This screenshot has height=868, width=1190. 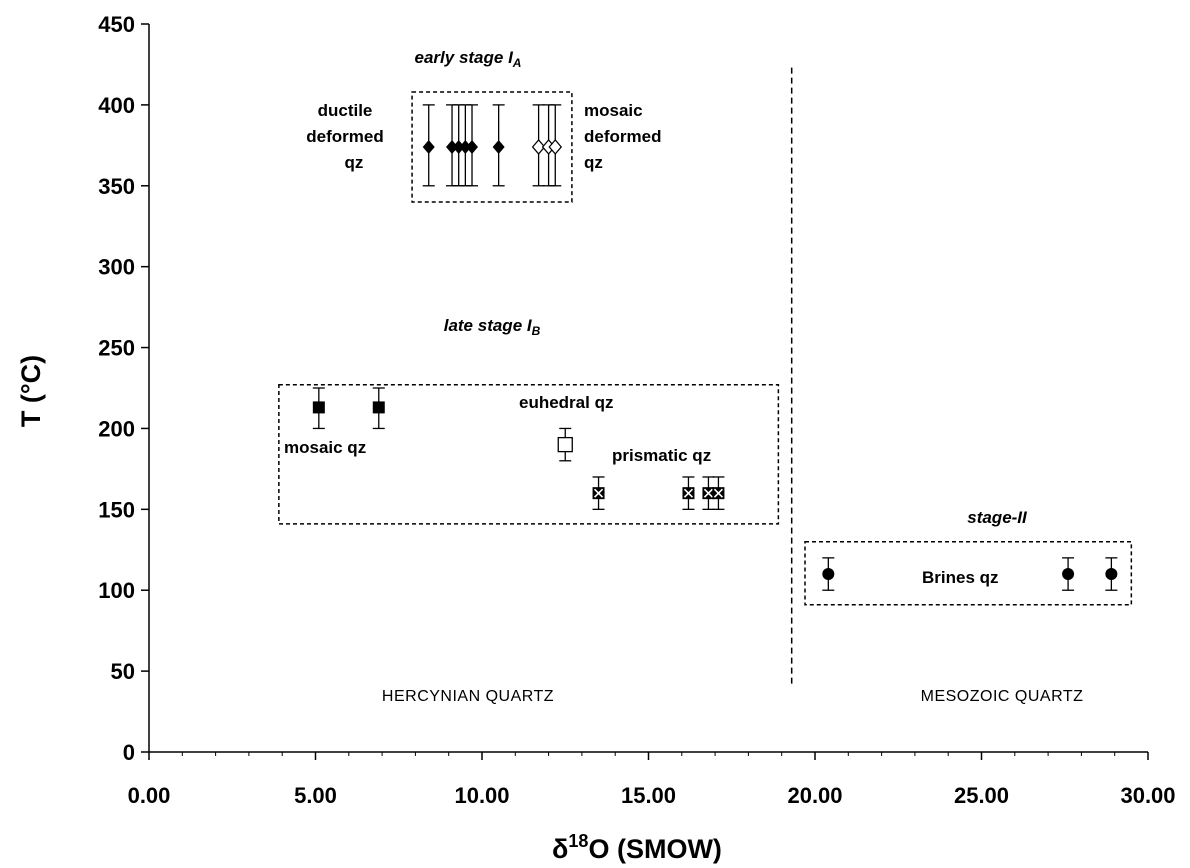 What do you see at coordinates (654, 849) in the screenshot?
I see `x-axis-title-rest: O (SMOW)` at bounding box center [654, 849].